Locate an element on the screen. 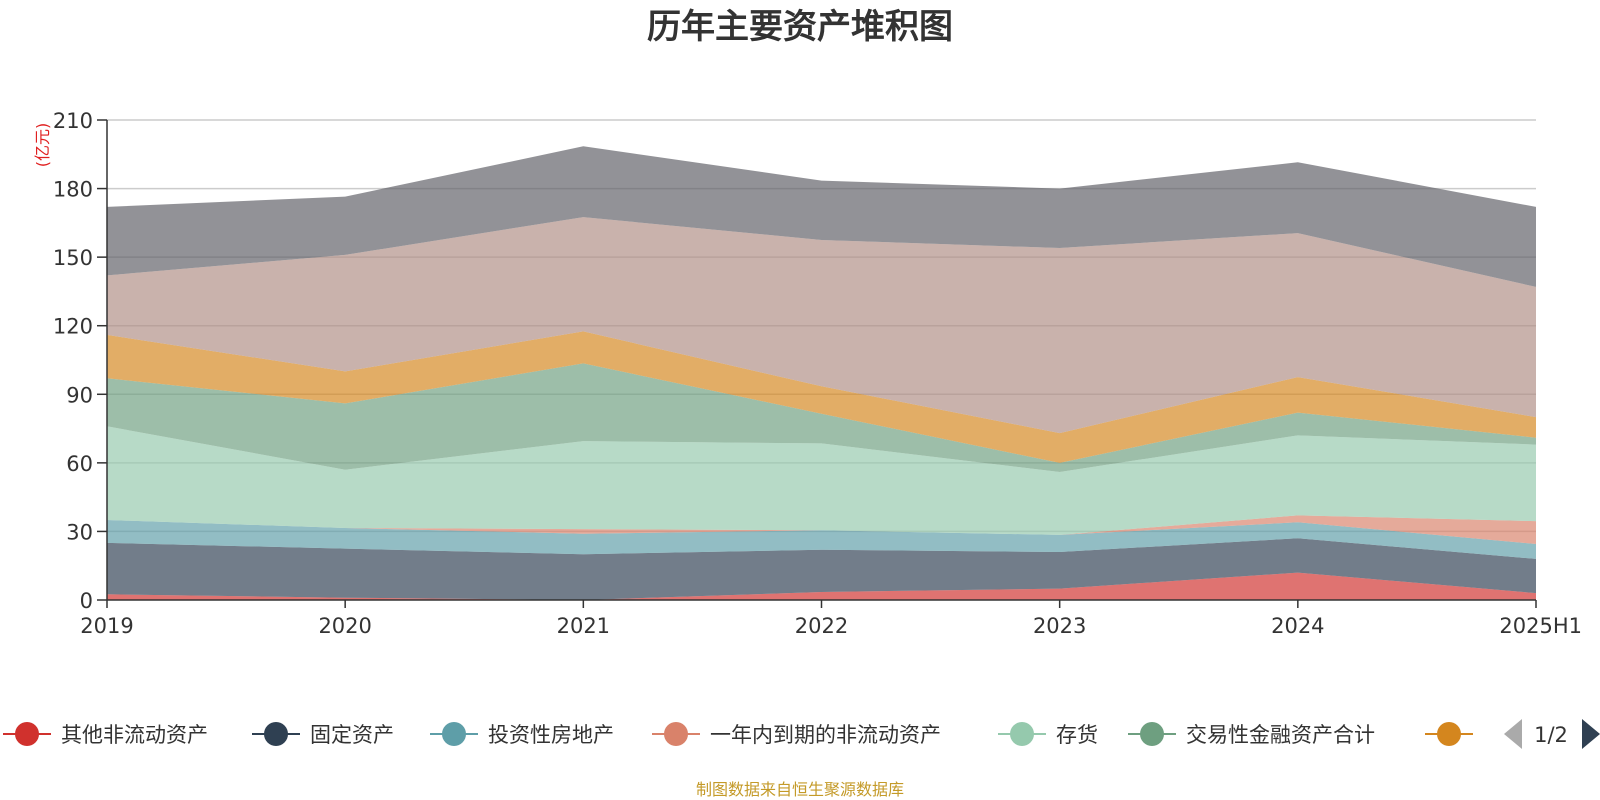 This screenshot has height=800, width=1600. legend-item-4: 一年内到期的非流动资产 is located at coordinates (796, 734).